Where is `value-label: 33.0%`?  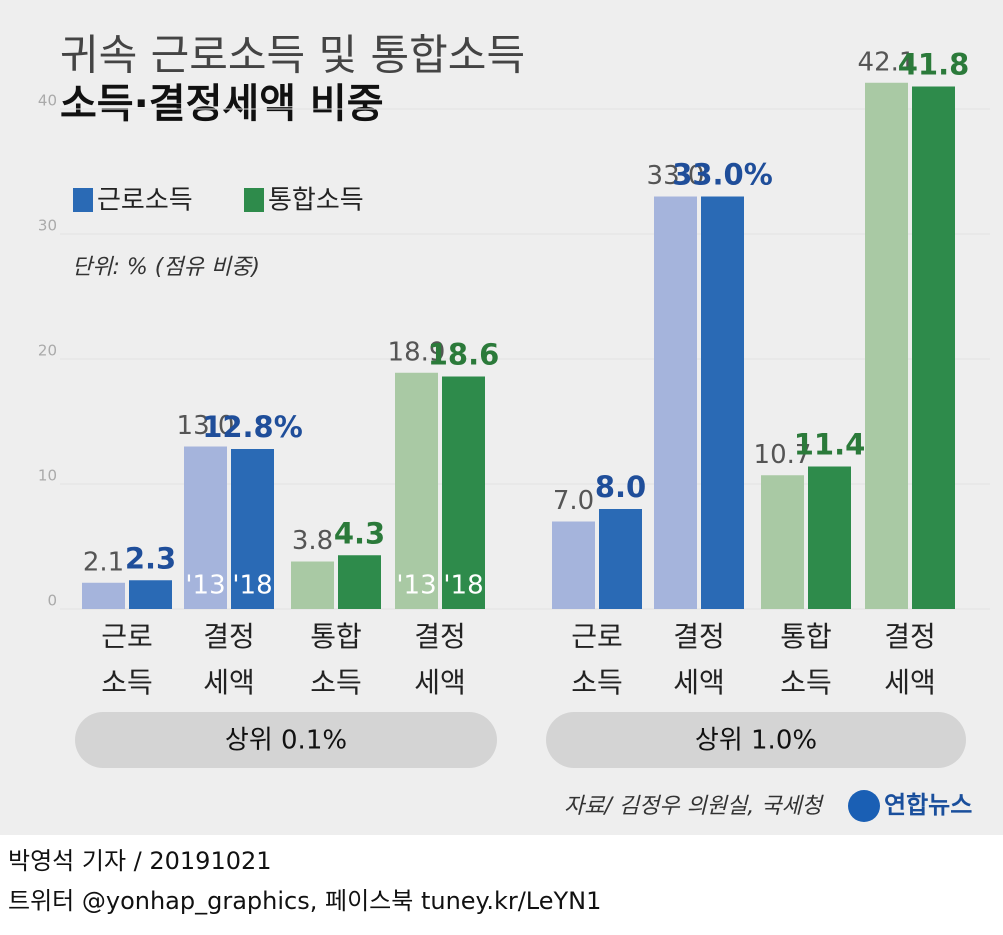 value-label: 33.0% is located at coordinates (722, 175).